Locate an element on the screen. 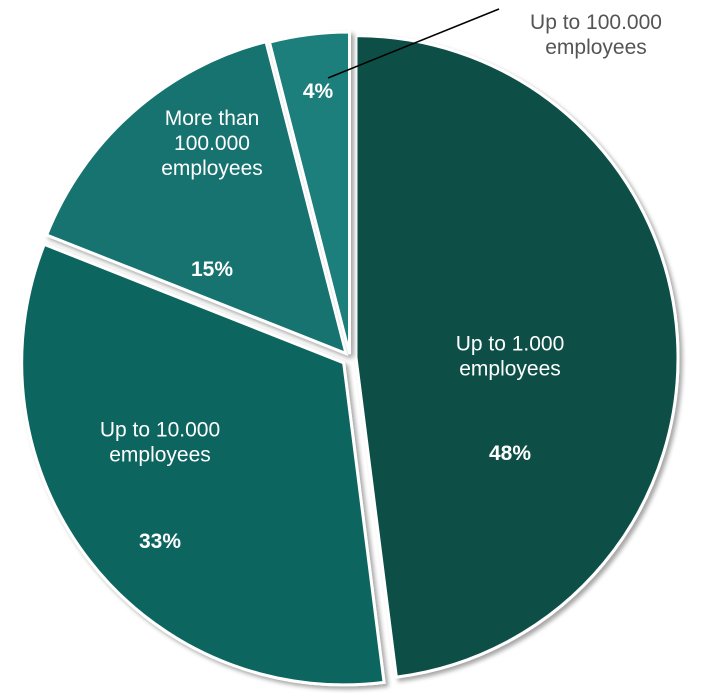 The image size is (712, 694). slice-value-more-than-100-000-employees: 15% is located at coordinates (212, 269).